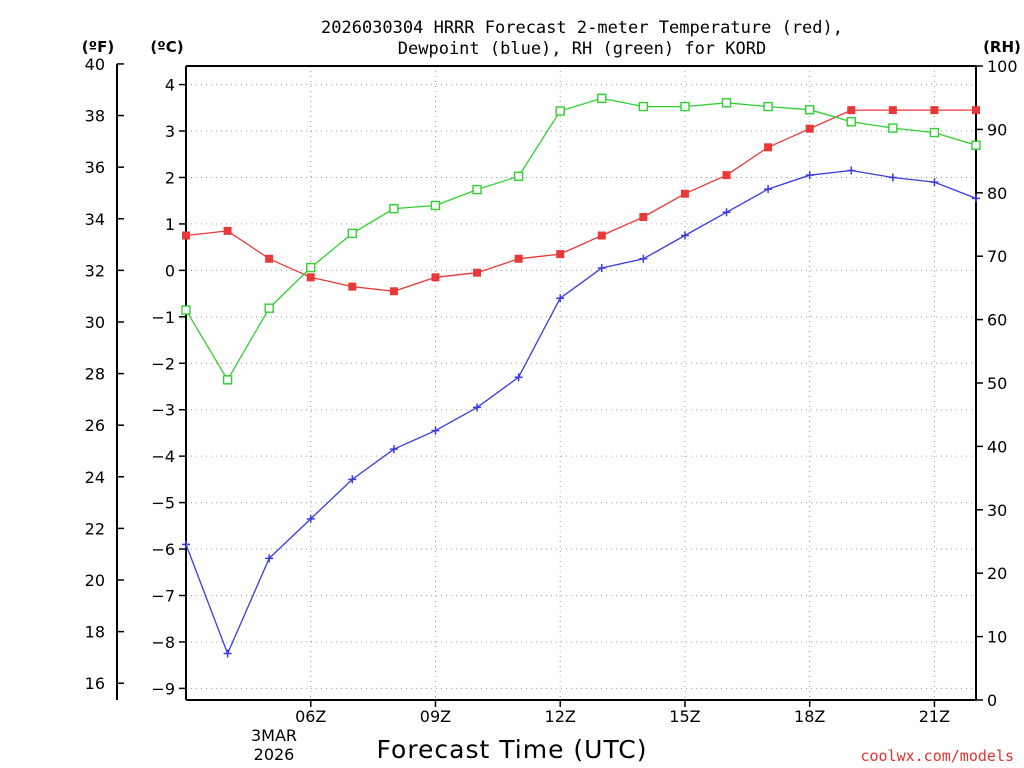  I want to click on fahrenheit-tick-label: 30, so click(95, 322).